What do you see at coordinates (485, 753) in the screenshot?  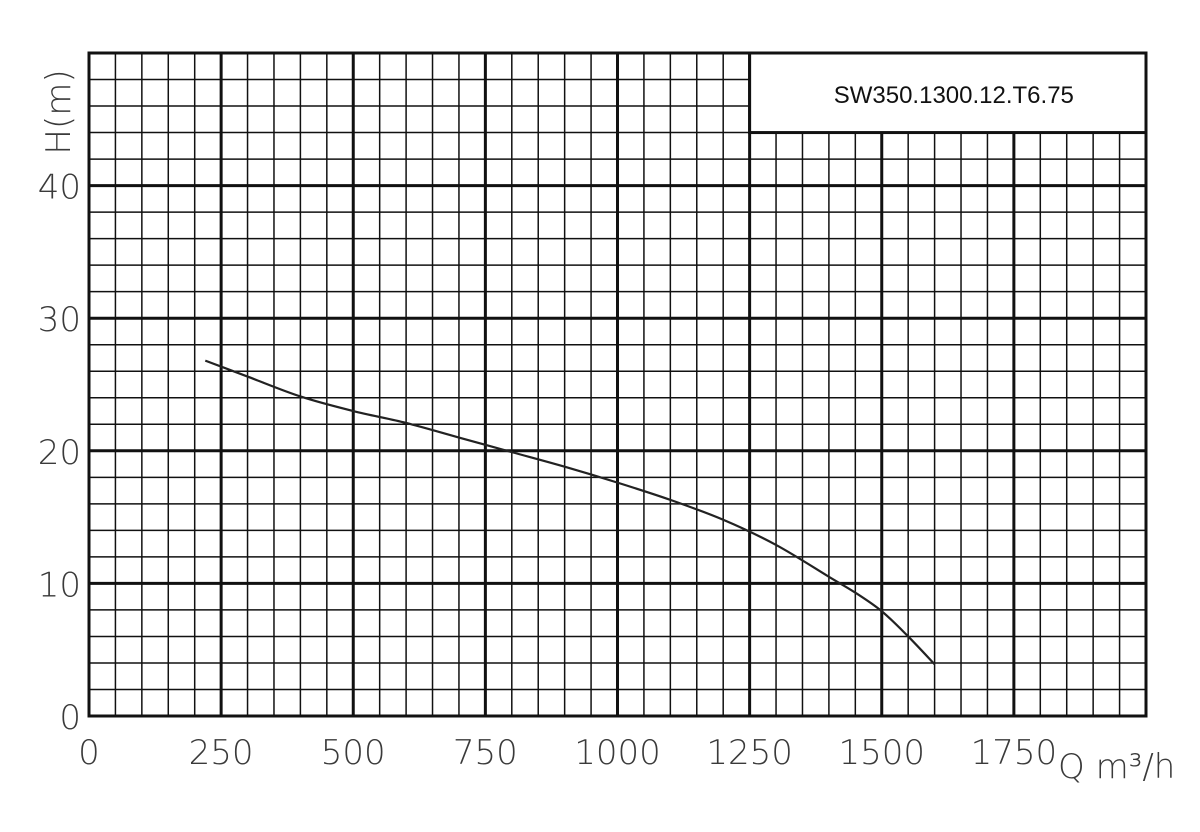 I see `x-tick-label: 750` at bounding box center [485, 753].